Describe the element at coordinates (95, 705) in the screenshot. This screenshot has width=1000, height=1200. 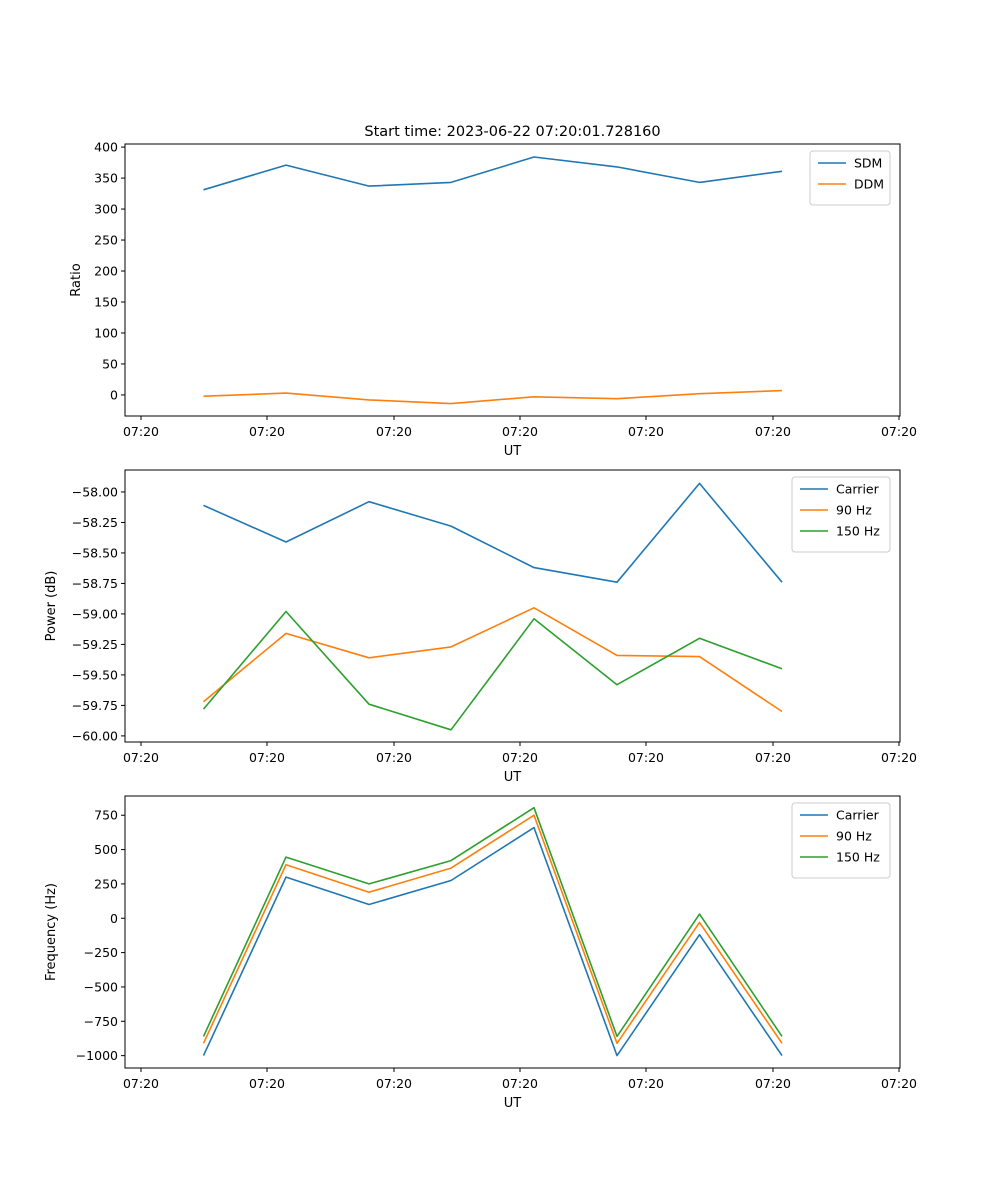
I see `y-tick-label: −59.75` at that location.